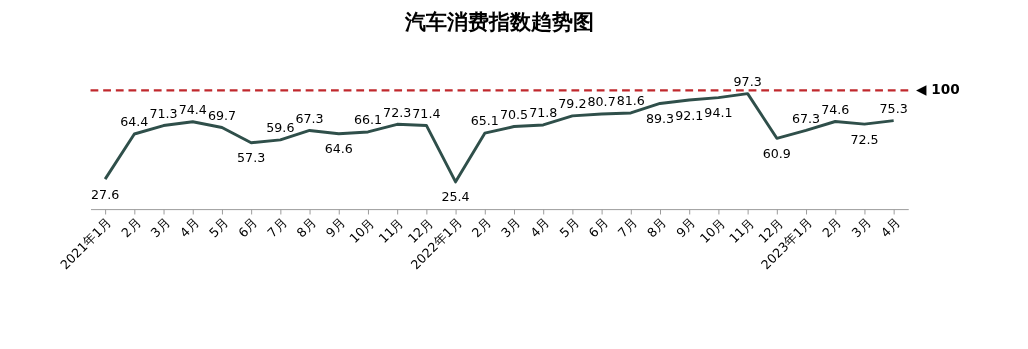  Describe the element at coordinates (338, 149) in the screenshot. I see `data-label: 64.6` at that location.